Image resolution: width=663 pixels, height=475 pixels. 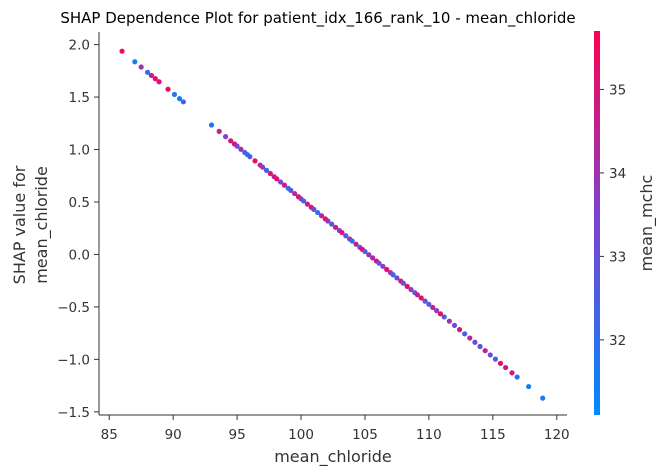 What do you see at coordinates (73, 413) in the screenshot?
I see `y-tick-label: −1.5` at bounding box center [73, 413].